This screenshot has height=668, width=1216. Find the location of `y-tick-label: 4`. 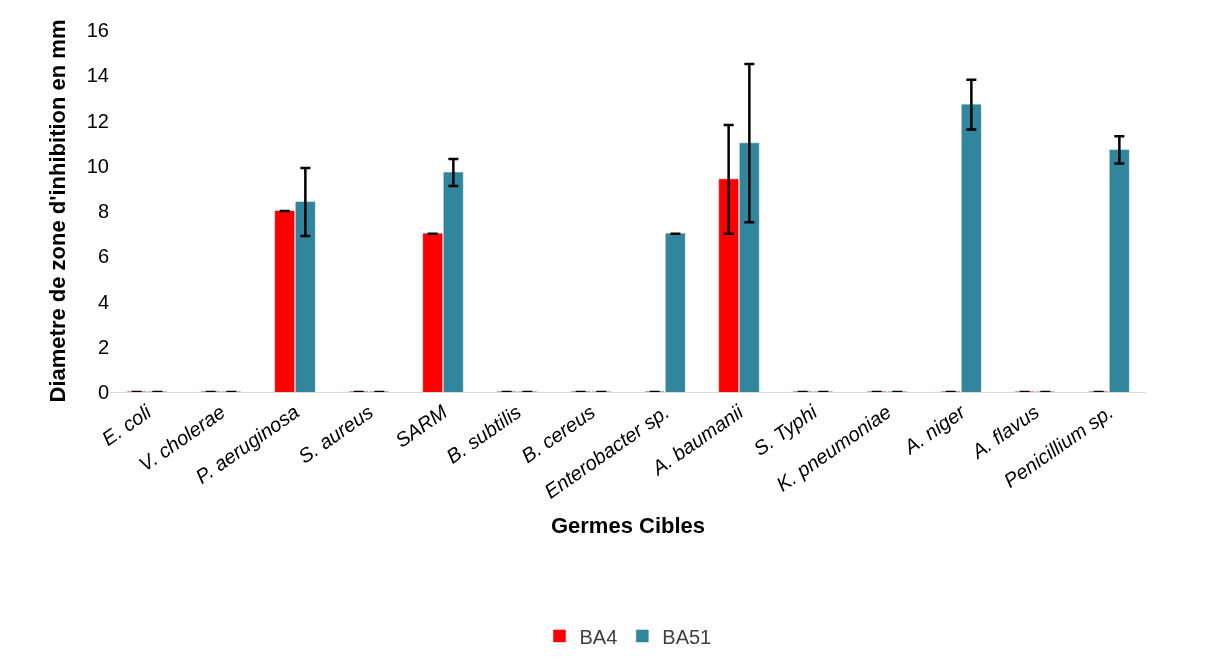

y-tick-label: 4 is located at coordinates (103, 301).